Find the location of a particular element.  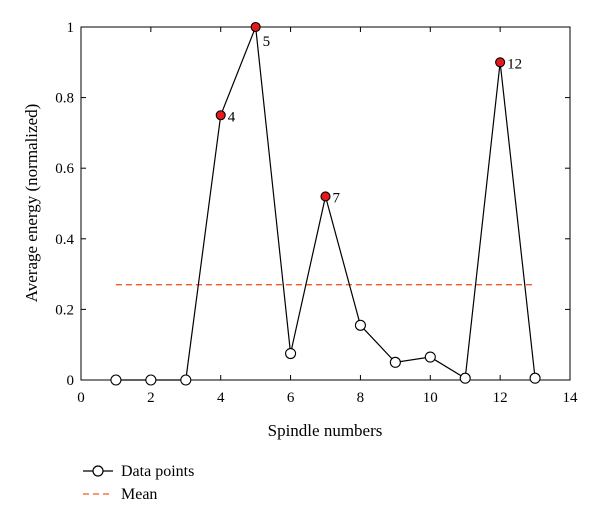

y-tick-label: 0.2 is located at coordinates (64, 310).